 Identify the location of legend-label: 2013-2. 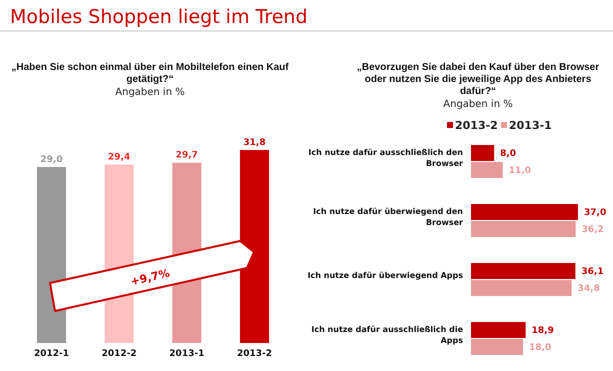
(476, 125).